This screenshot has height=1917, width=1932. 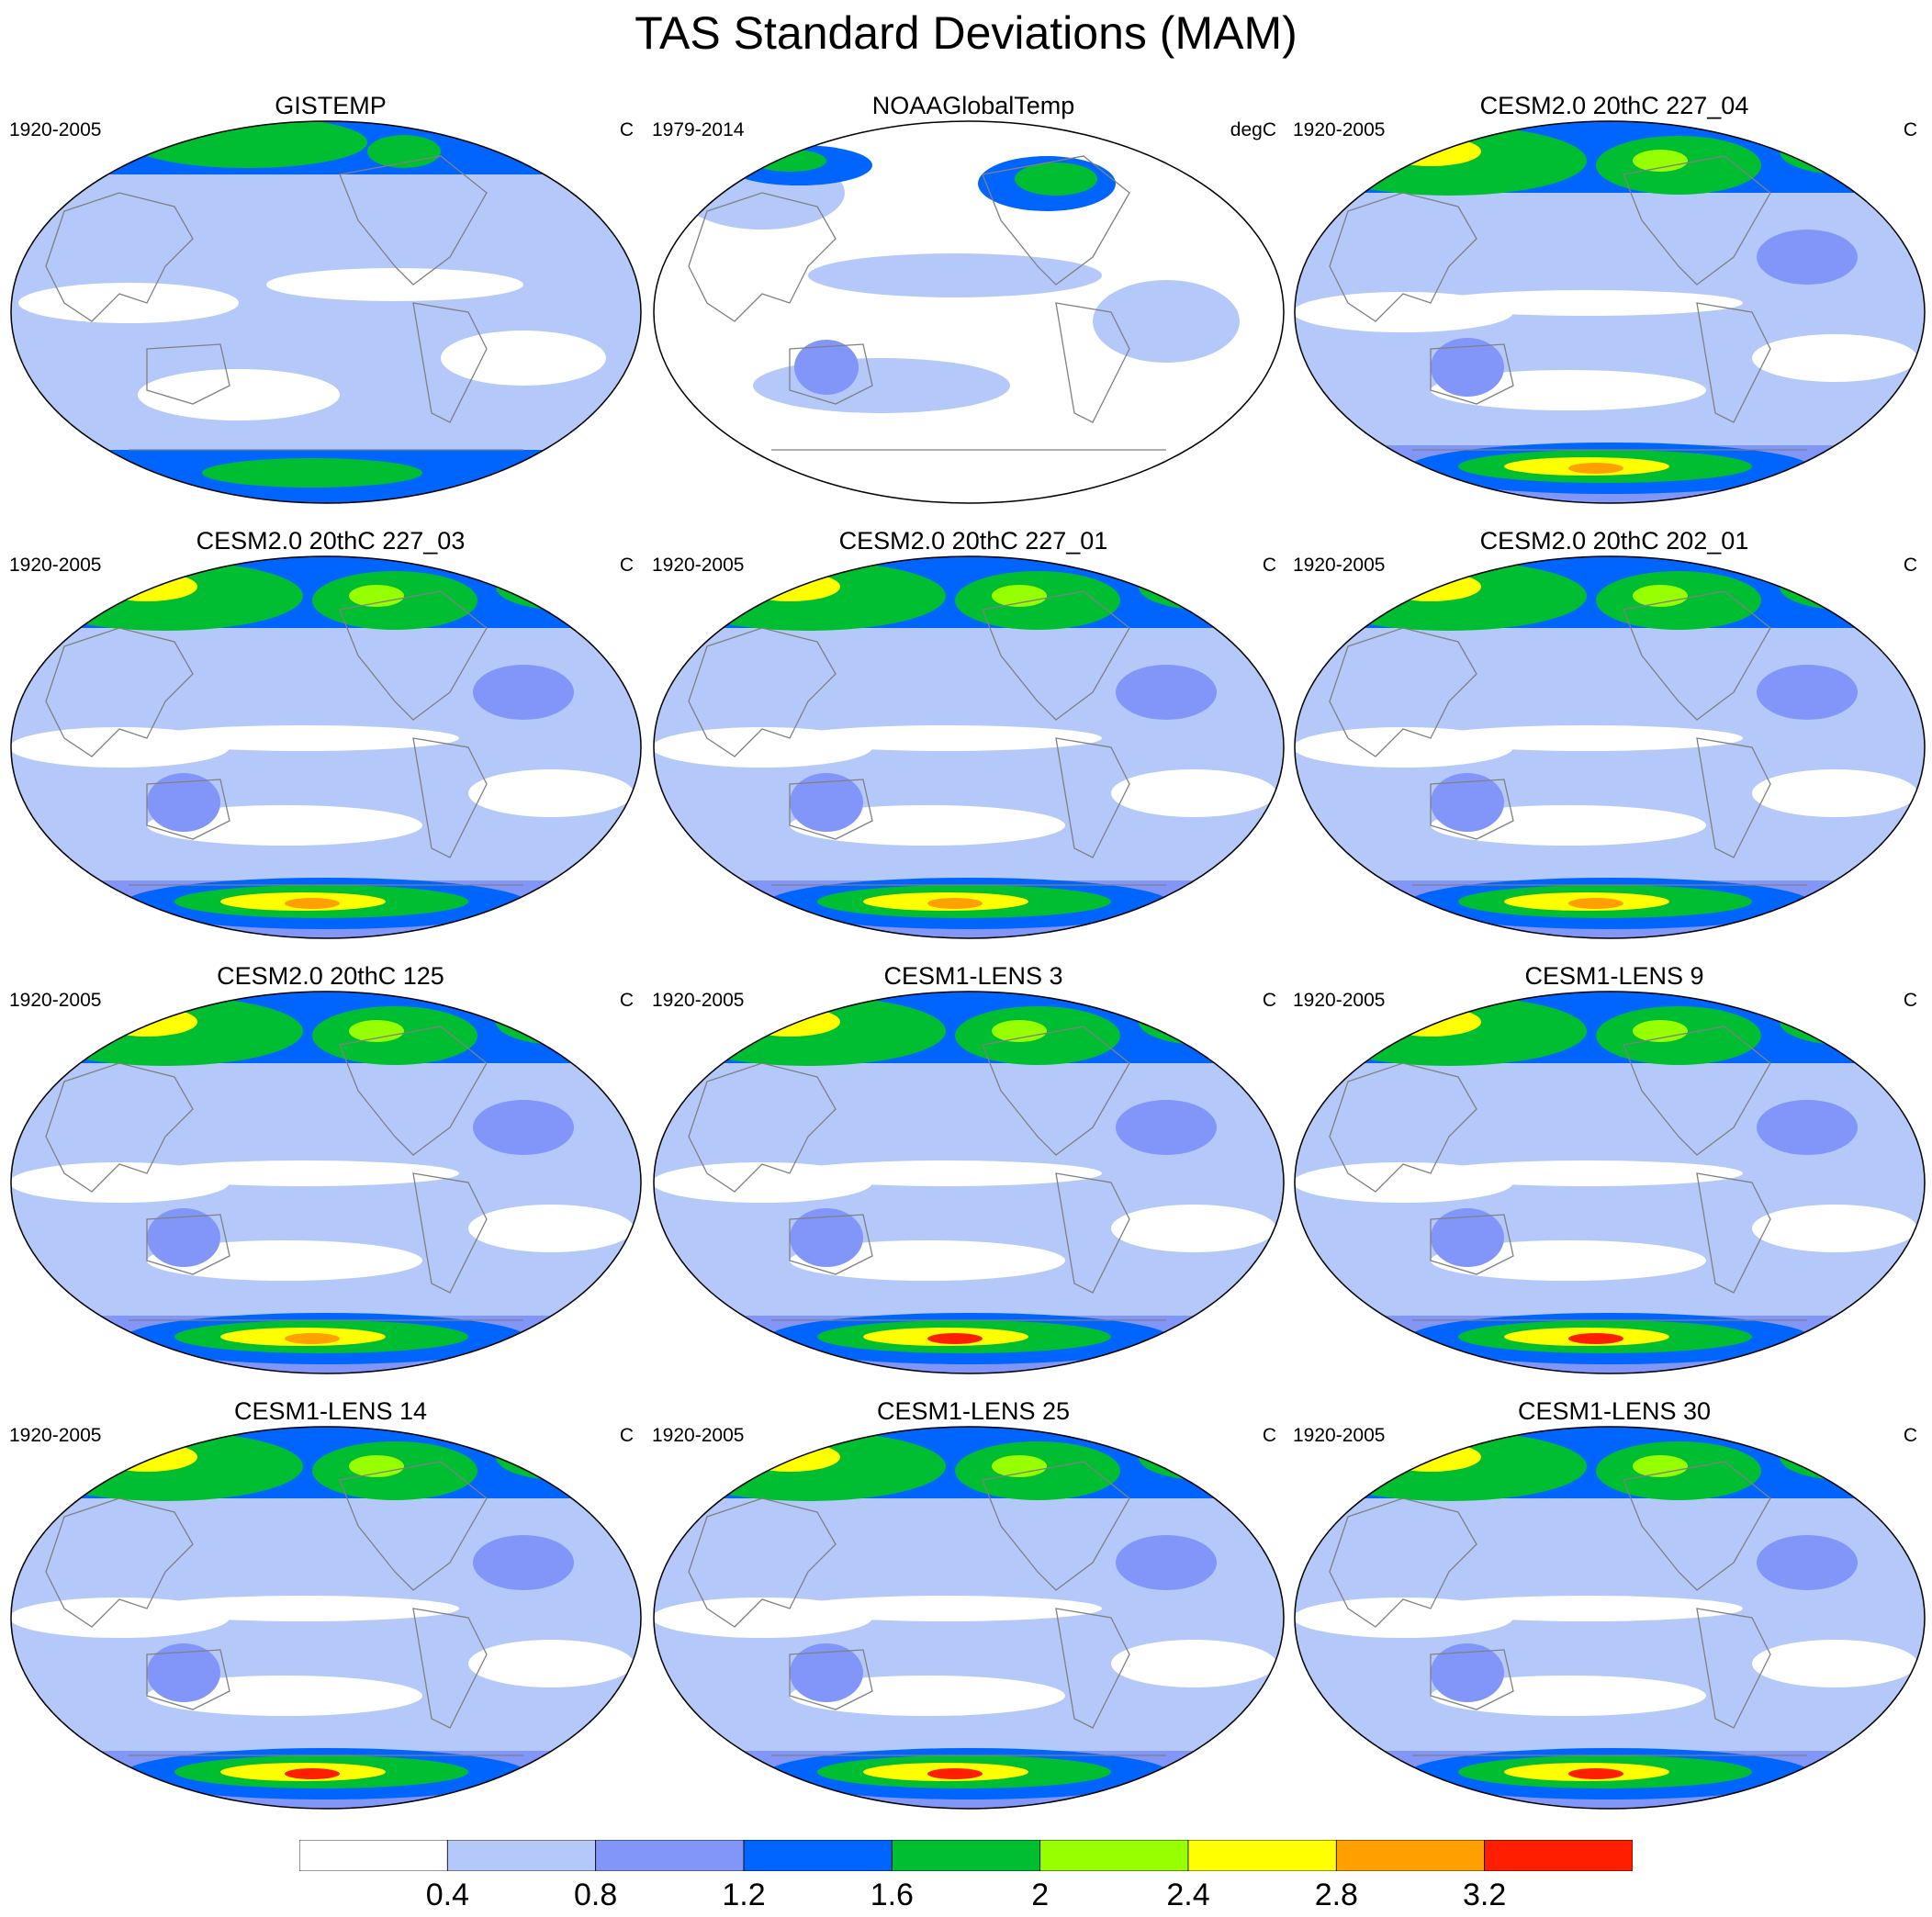 What do you see at coordinates (1336, 1895) in the screenshot?
I see `colorbar-label: 2.8` at bounding box center [1336, 1895].